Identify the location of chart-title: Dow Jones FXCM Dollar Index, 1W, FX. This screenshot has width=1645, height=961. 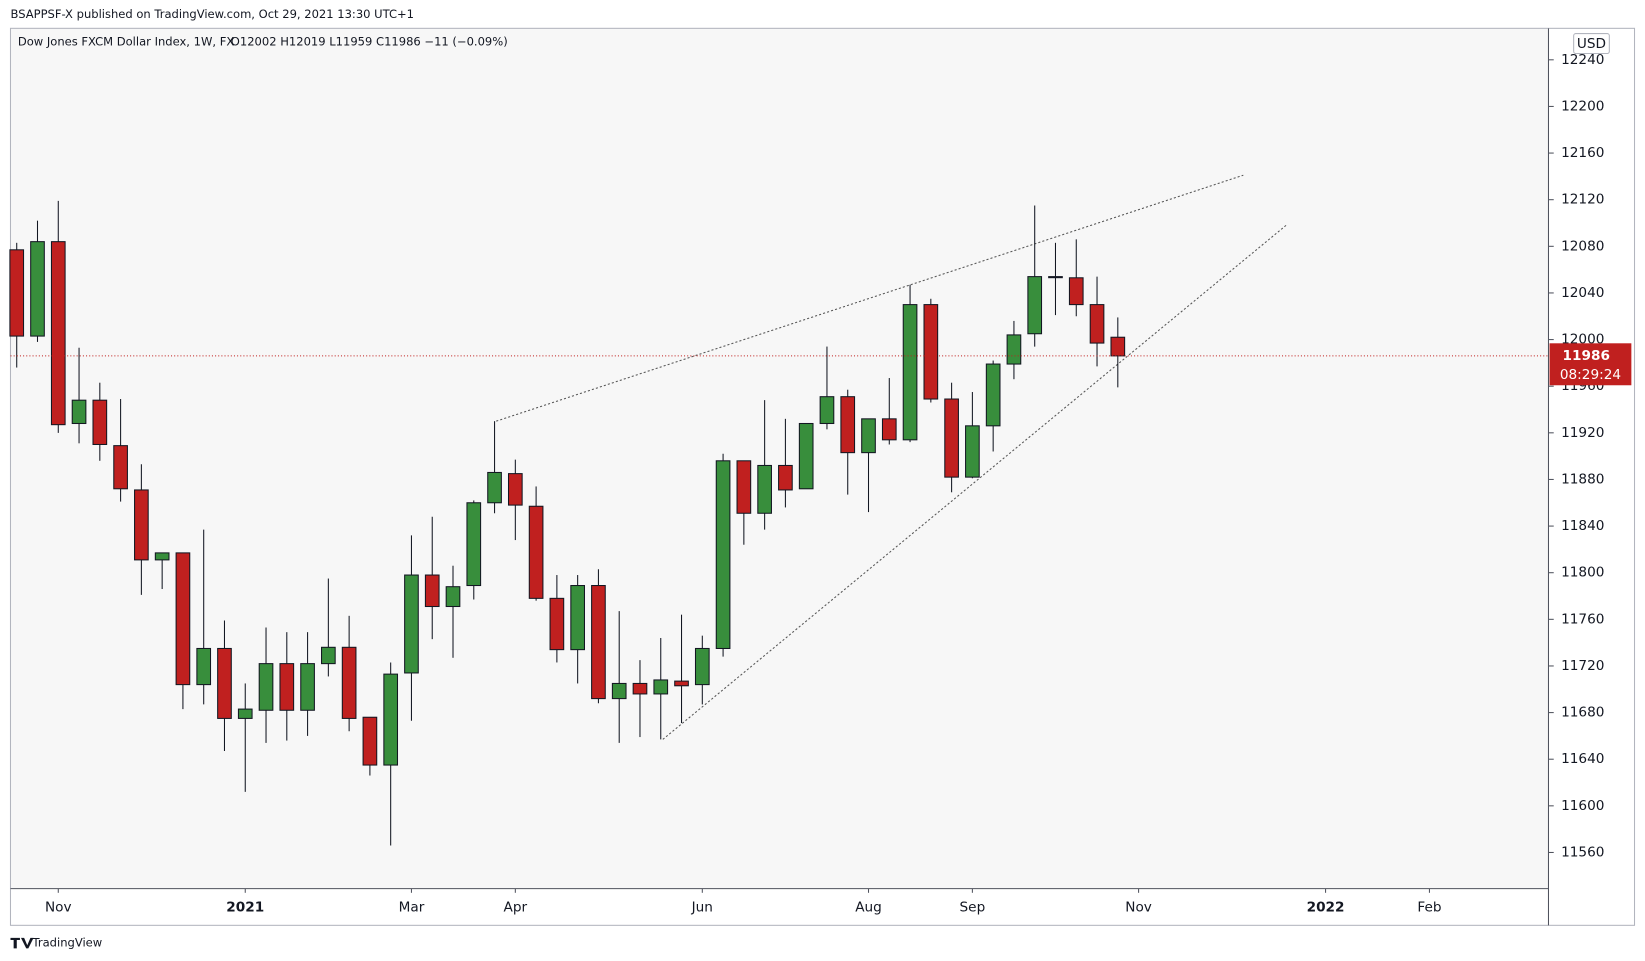
(126, 41).